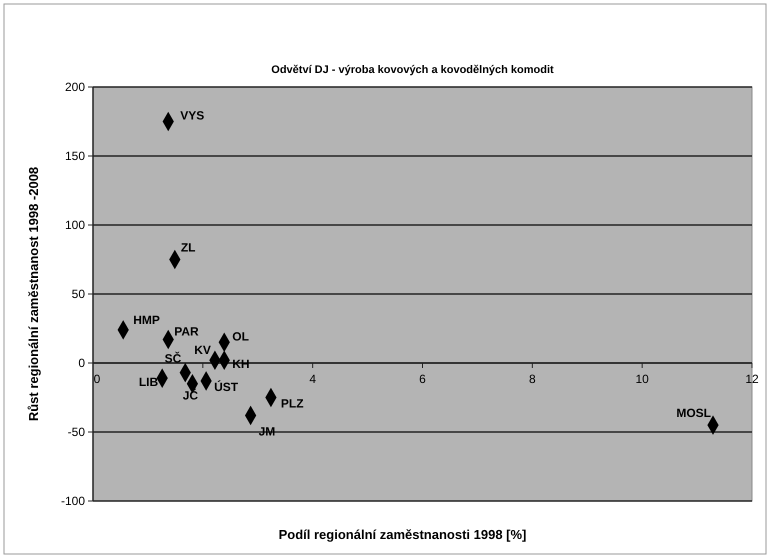 The image size is (770, 558). I want to click on annotation: SČ, so click(173, 359).